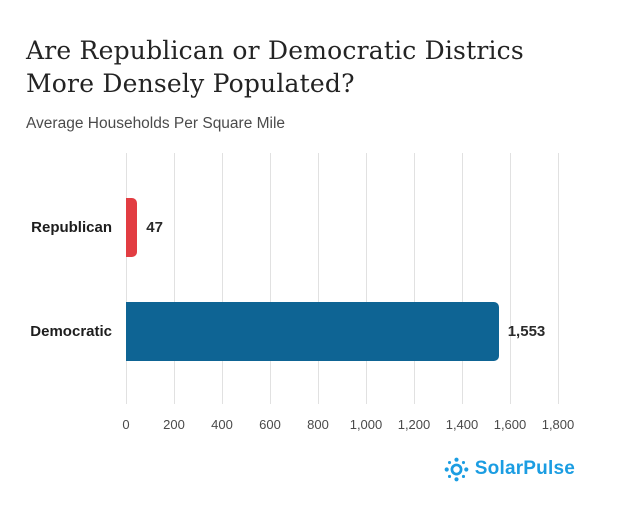 The width and height of the screenshot is (618, 524). Describe the element at coordinates (190, 83) in the screenshot. I see `chart-title-line2: More Densely Populated?` at that location.